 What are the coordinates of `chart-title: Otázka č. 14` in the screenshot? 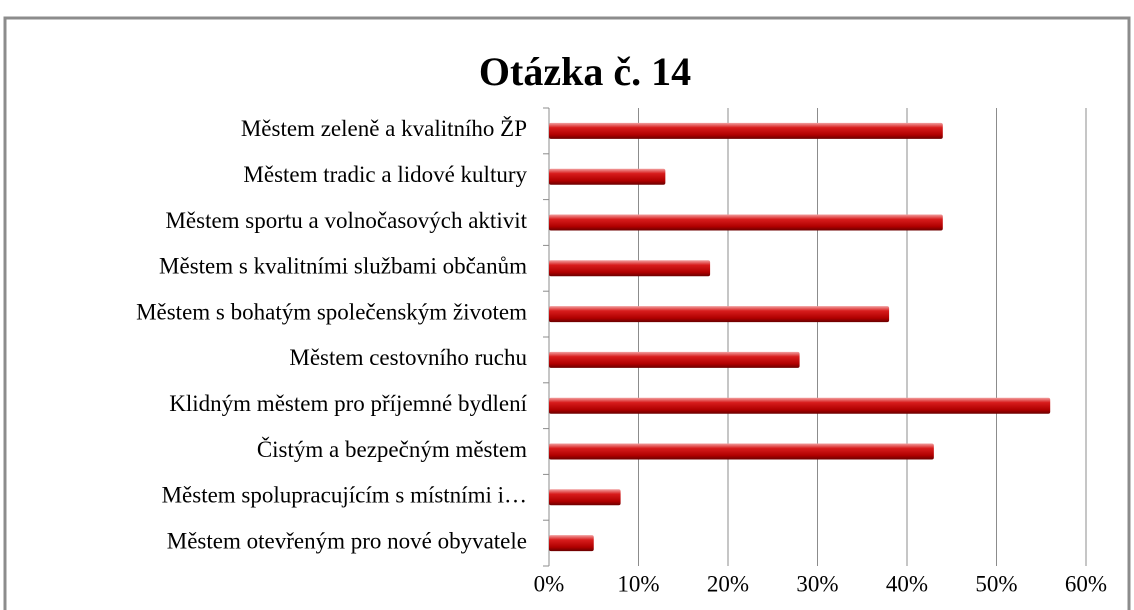 It's located at (585, 71).